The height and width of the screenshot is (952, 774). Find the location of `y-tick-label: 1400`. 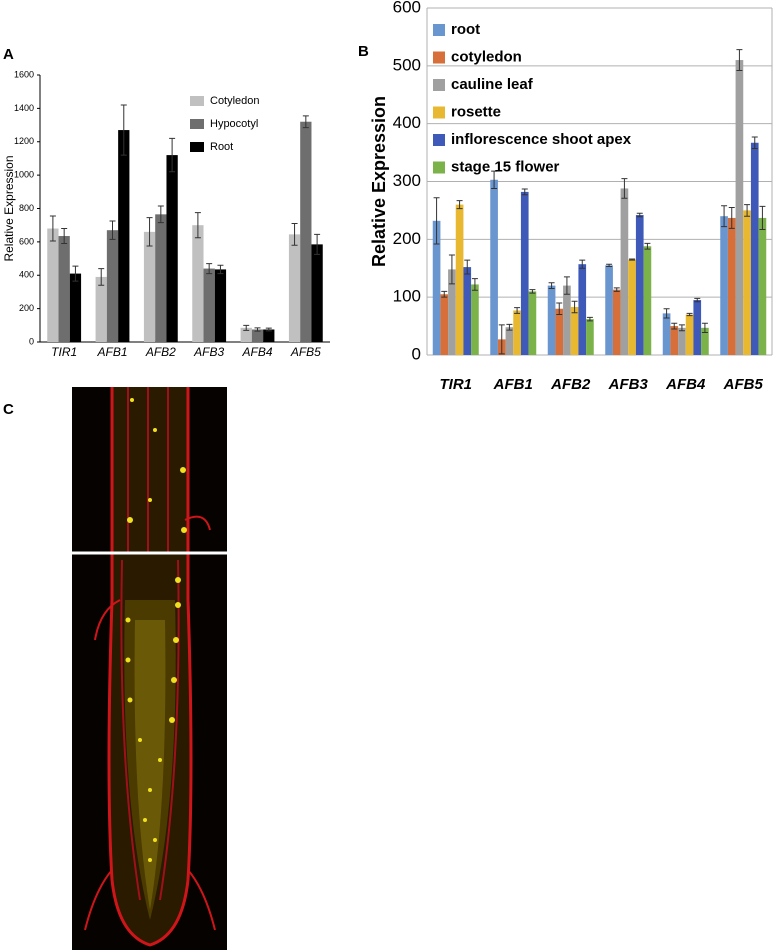

y-tick-label: 1400 is located at coordinates (24, 108).